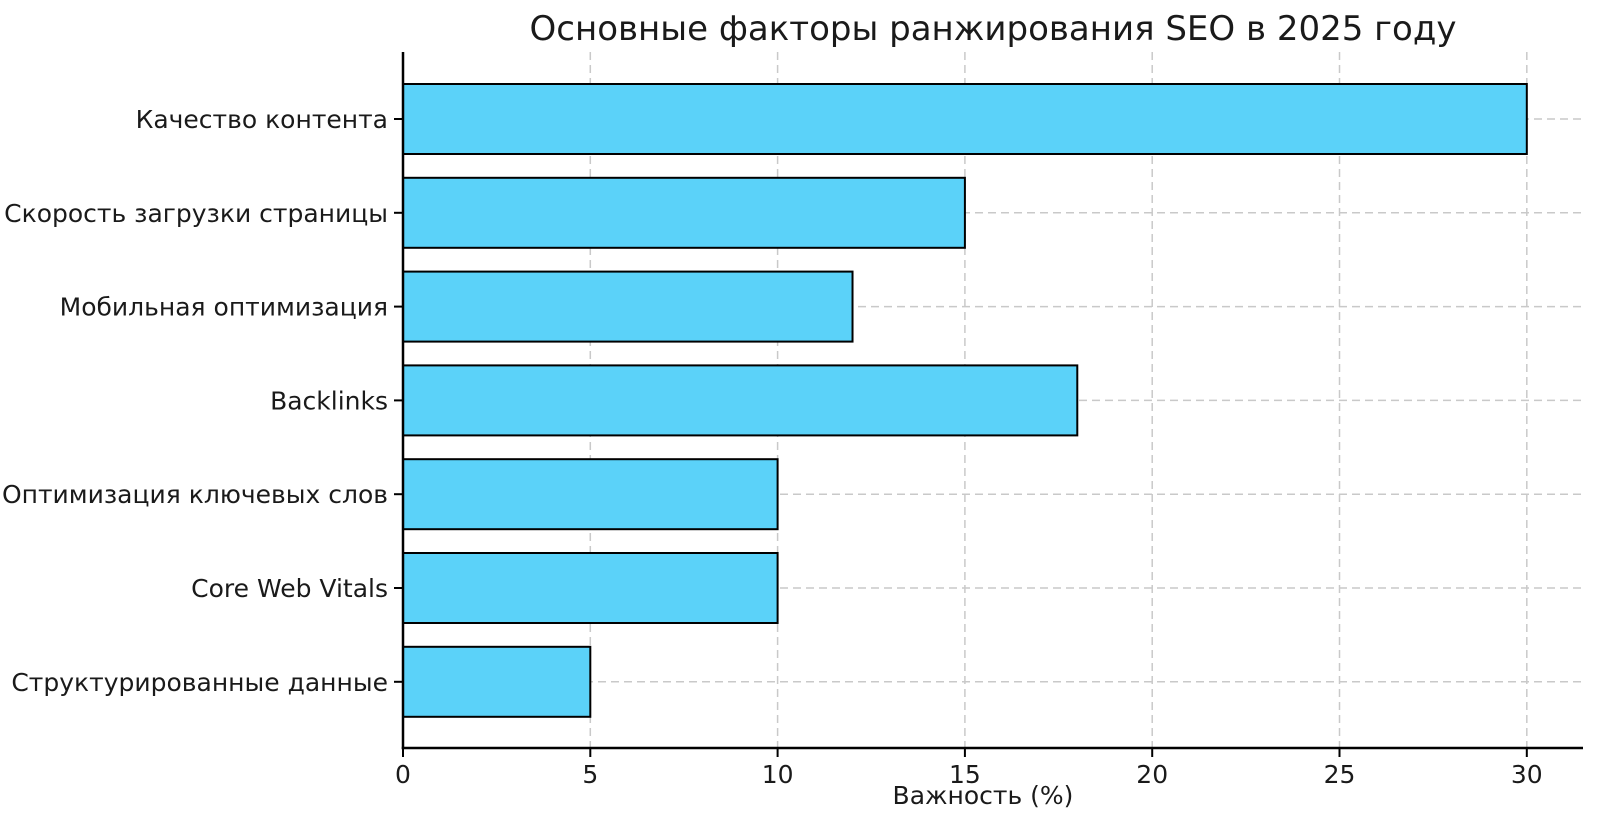  I want to click on y-category-label: Core Web Vitals, so click(289, 588).